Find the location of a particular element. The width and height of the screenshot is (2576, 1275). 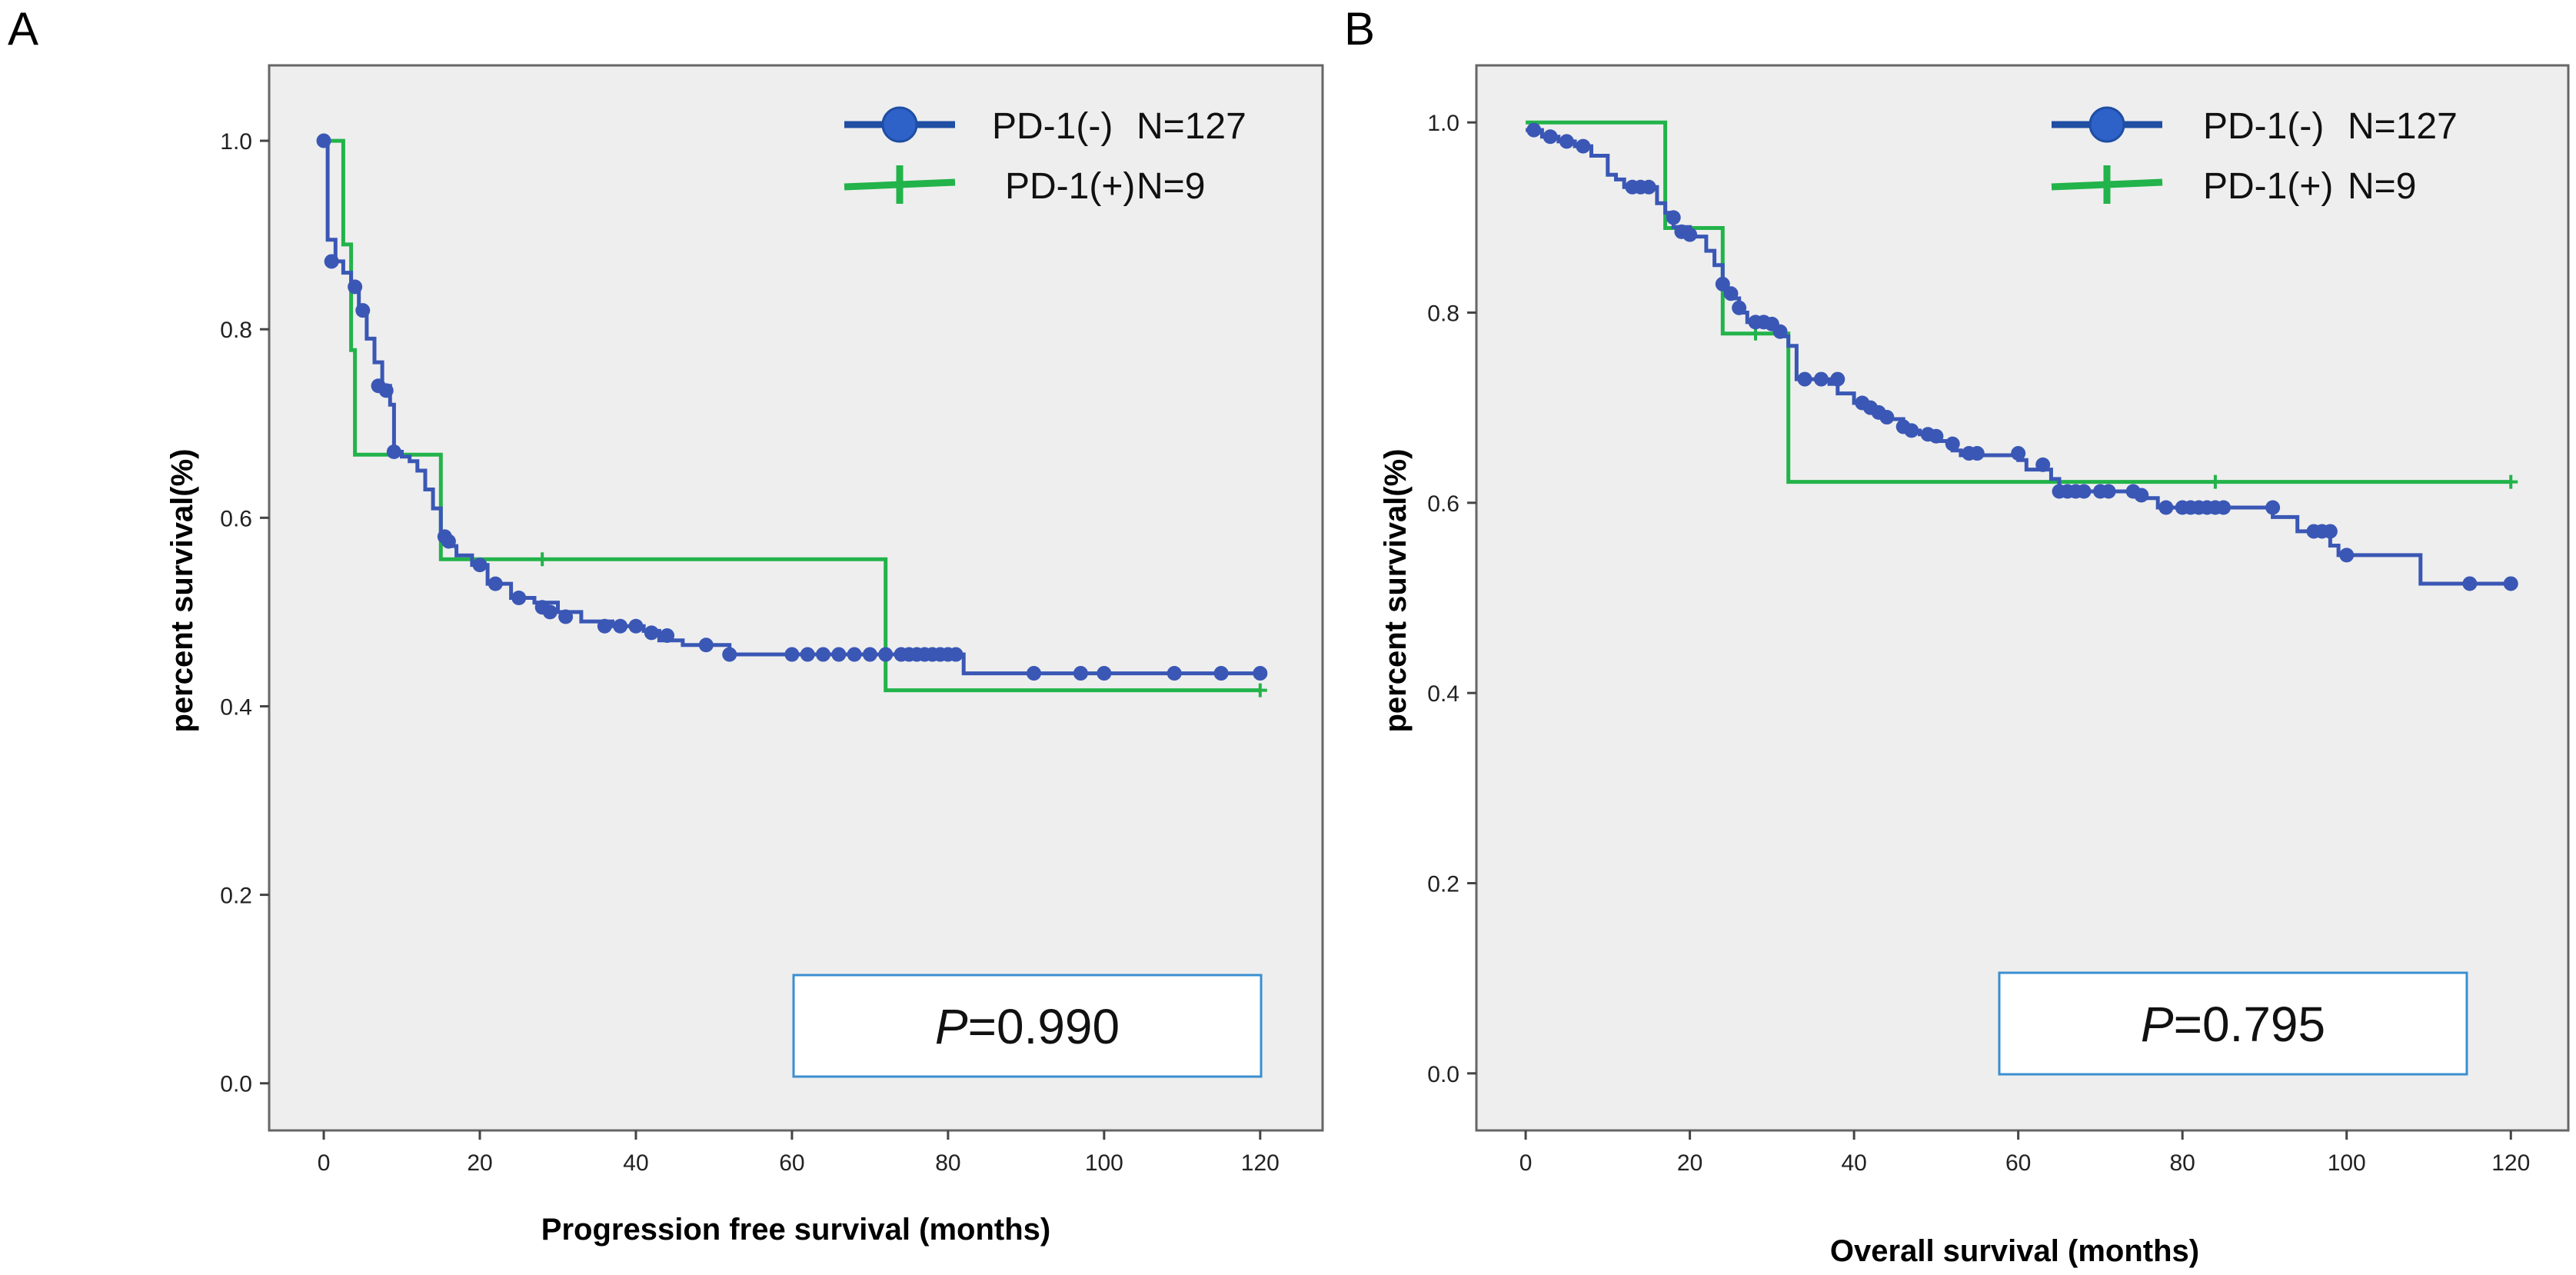

panel-a-x-tick-label: 40 is located at coordinates (635, 1163).